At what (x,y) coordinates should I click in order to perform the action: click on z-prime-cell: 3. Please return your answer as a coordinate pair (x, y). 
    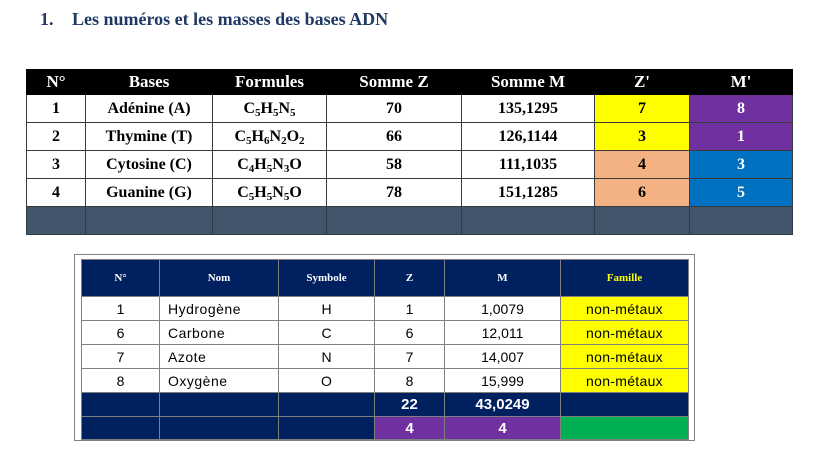
    Looking at the image, I should click on (642, 136).